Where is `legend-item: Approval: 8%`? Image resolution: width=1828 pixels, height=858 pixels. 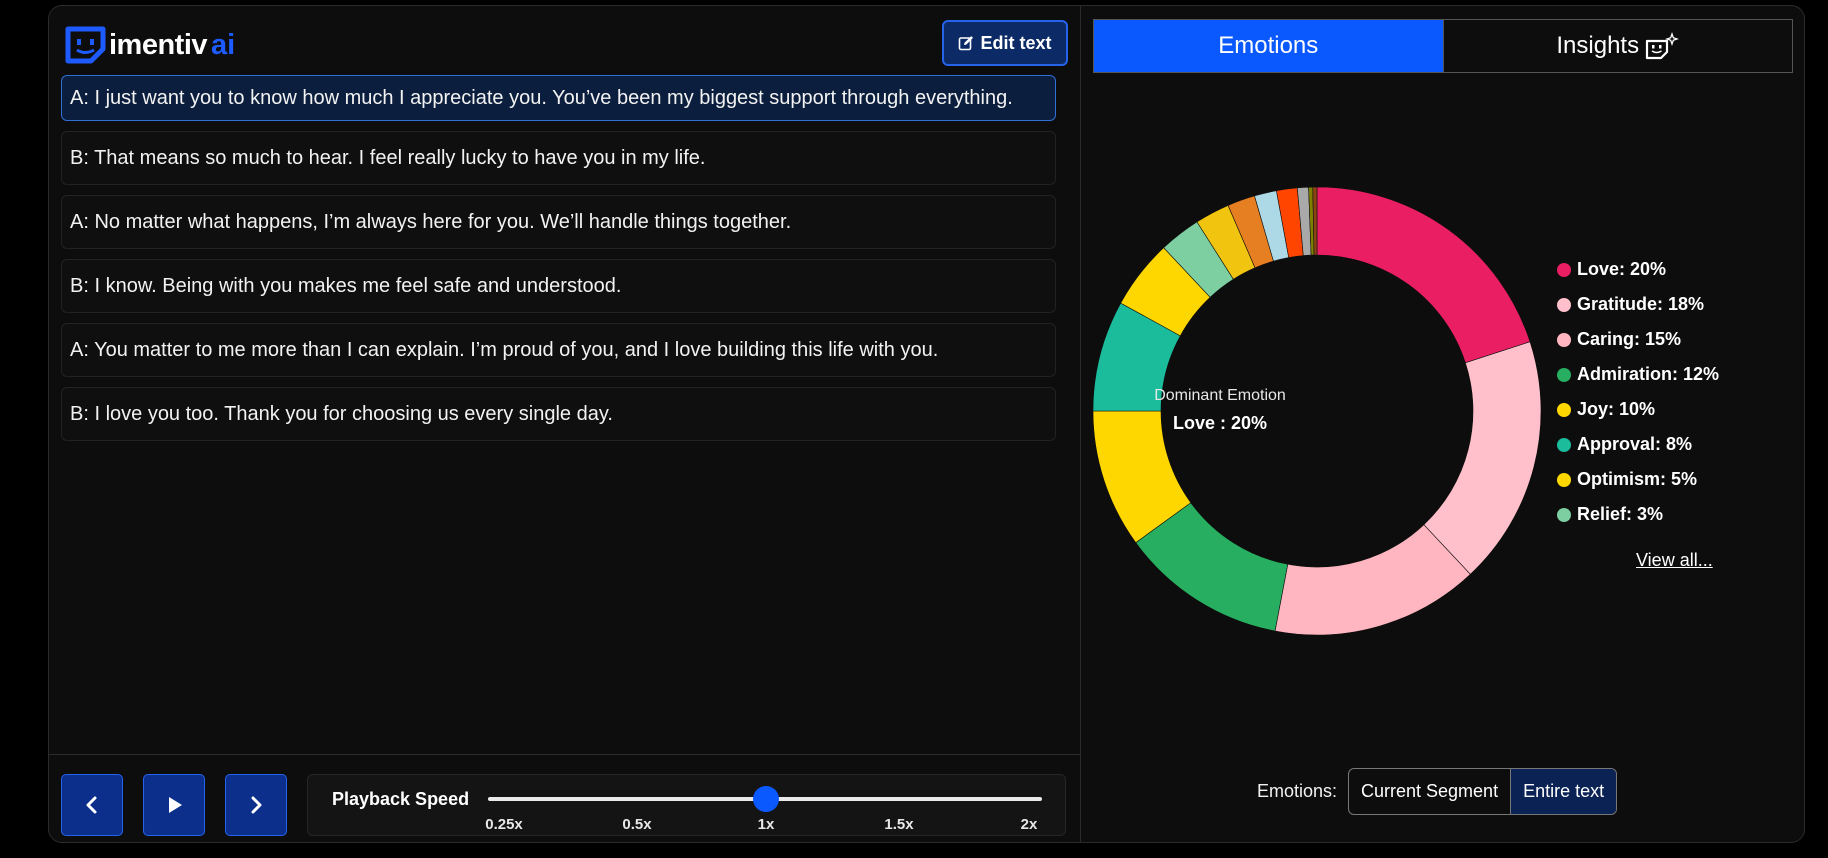 legend-item: Approval: 8% is located at coordinates (1638, 444).